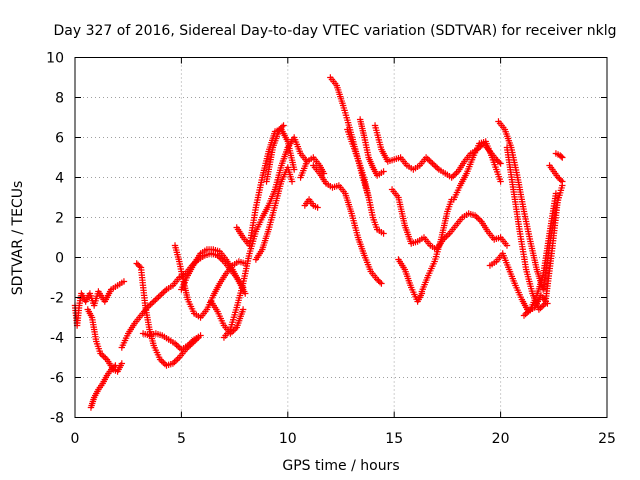 This screenshot has height=480, width=640. Describe the element at coordinates (59, 219) in the screenshot. I see `y-tick-label: 2` at that location.